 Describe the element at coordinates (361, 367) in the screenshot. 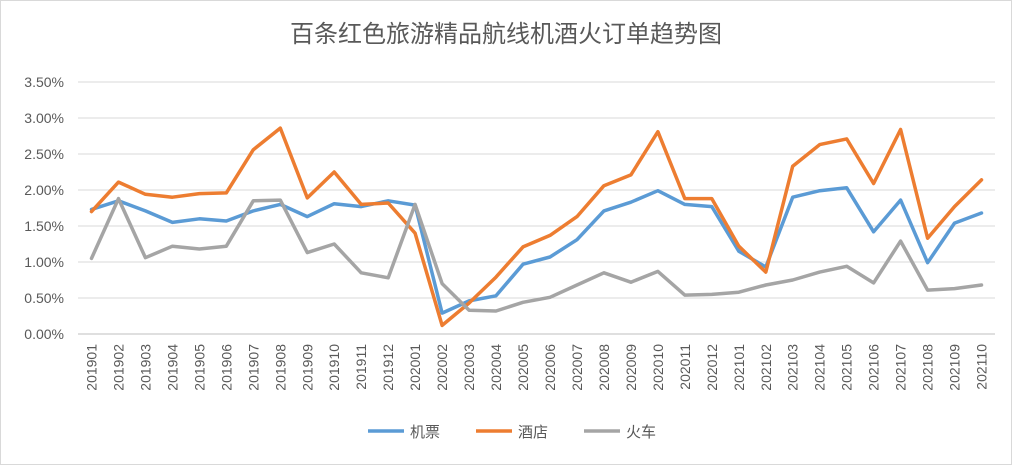

I see `x-tick-label: 201911` at that location.